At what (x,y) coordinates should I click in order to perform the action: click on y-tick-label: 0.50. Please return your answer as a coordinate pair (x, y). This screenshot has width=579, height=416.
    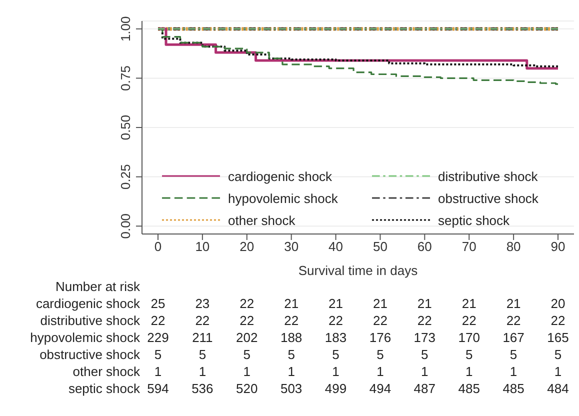
    Looking at the image, I should click on (125, 127).